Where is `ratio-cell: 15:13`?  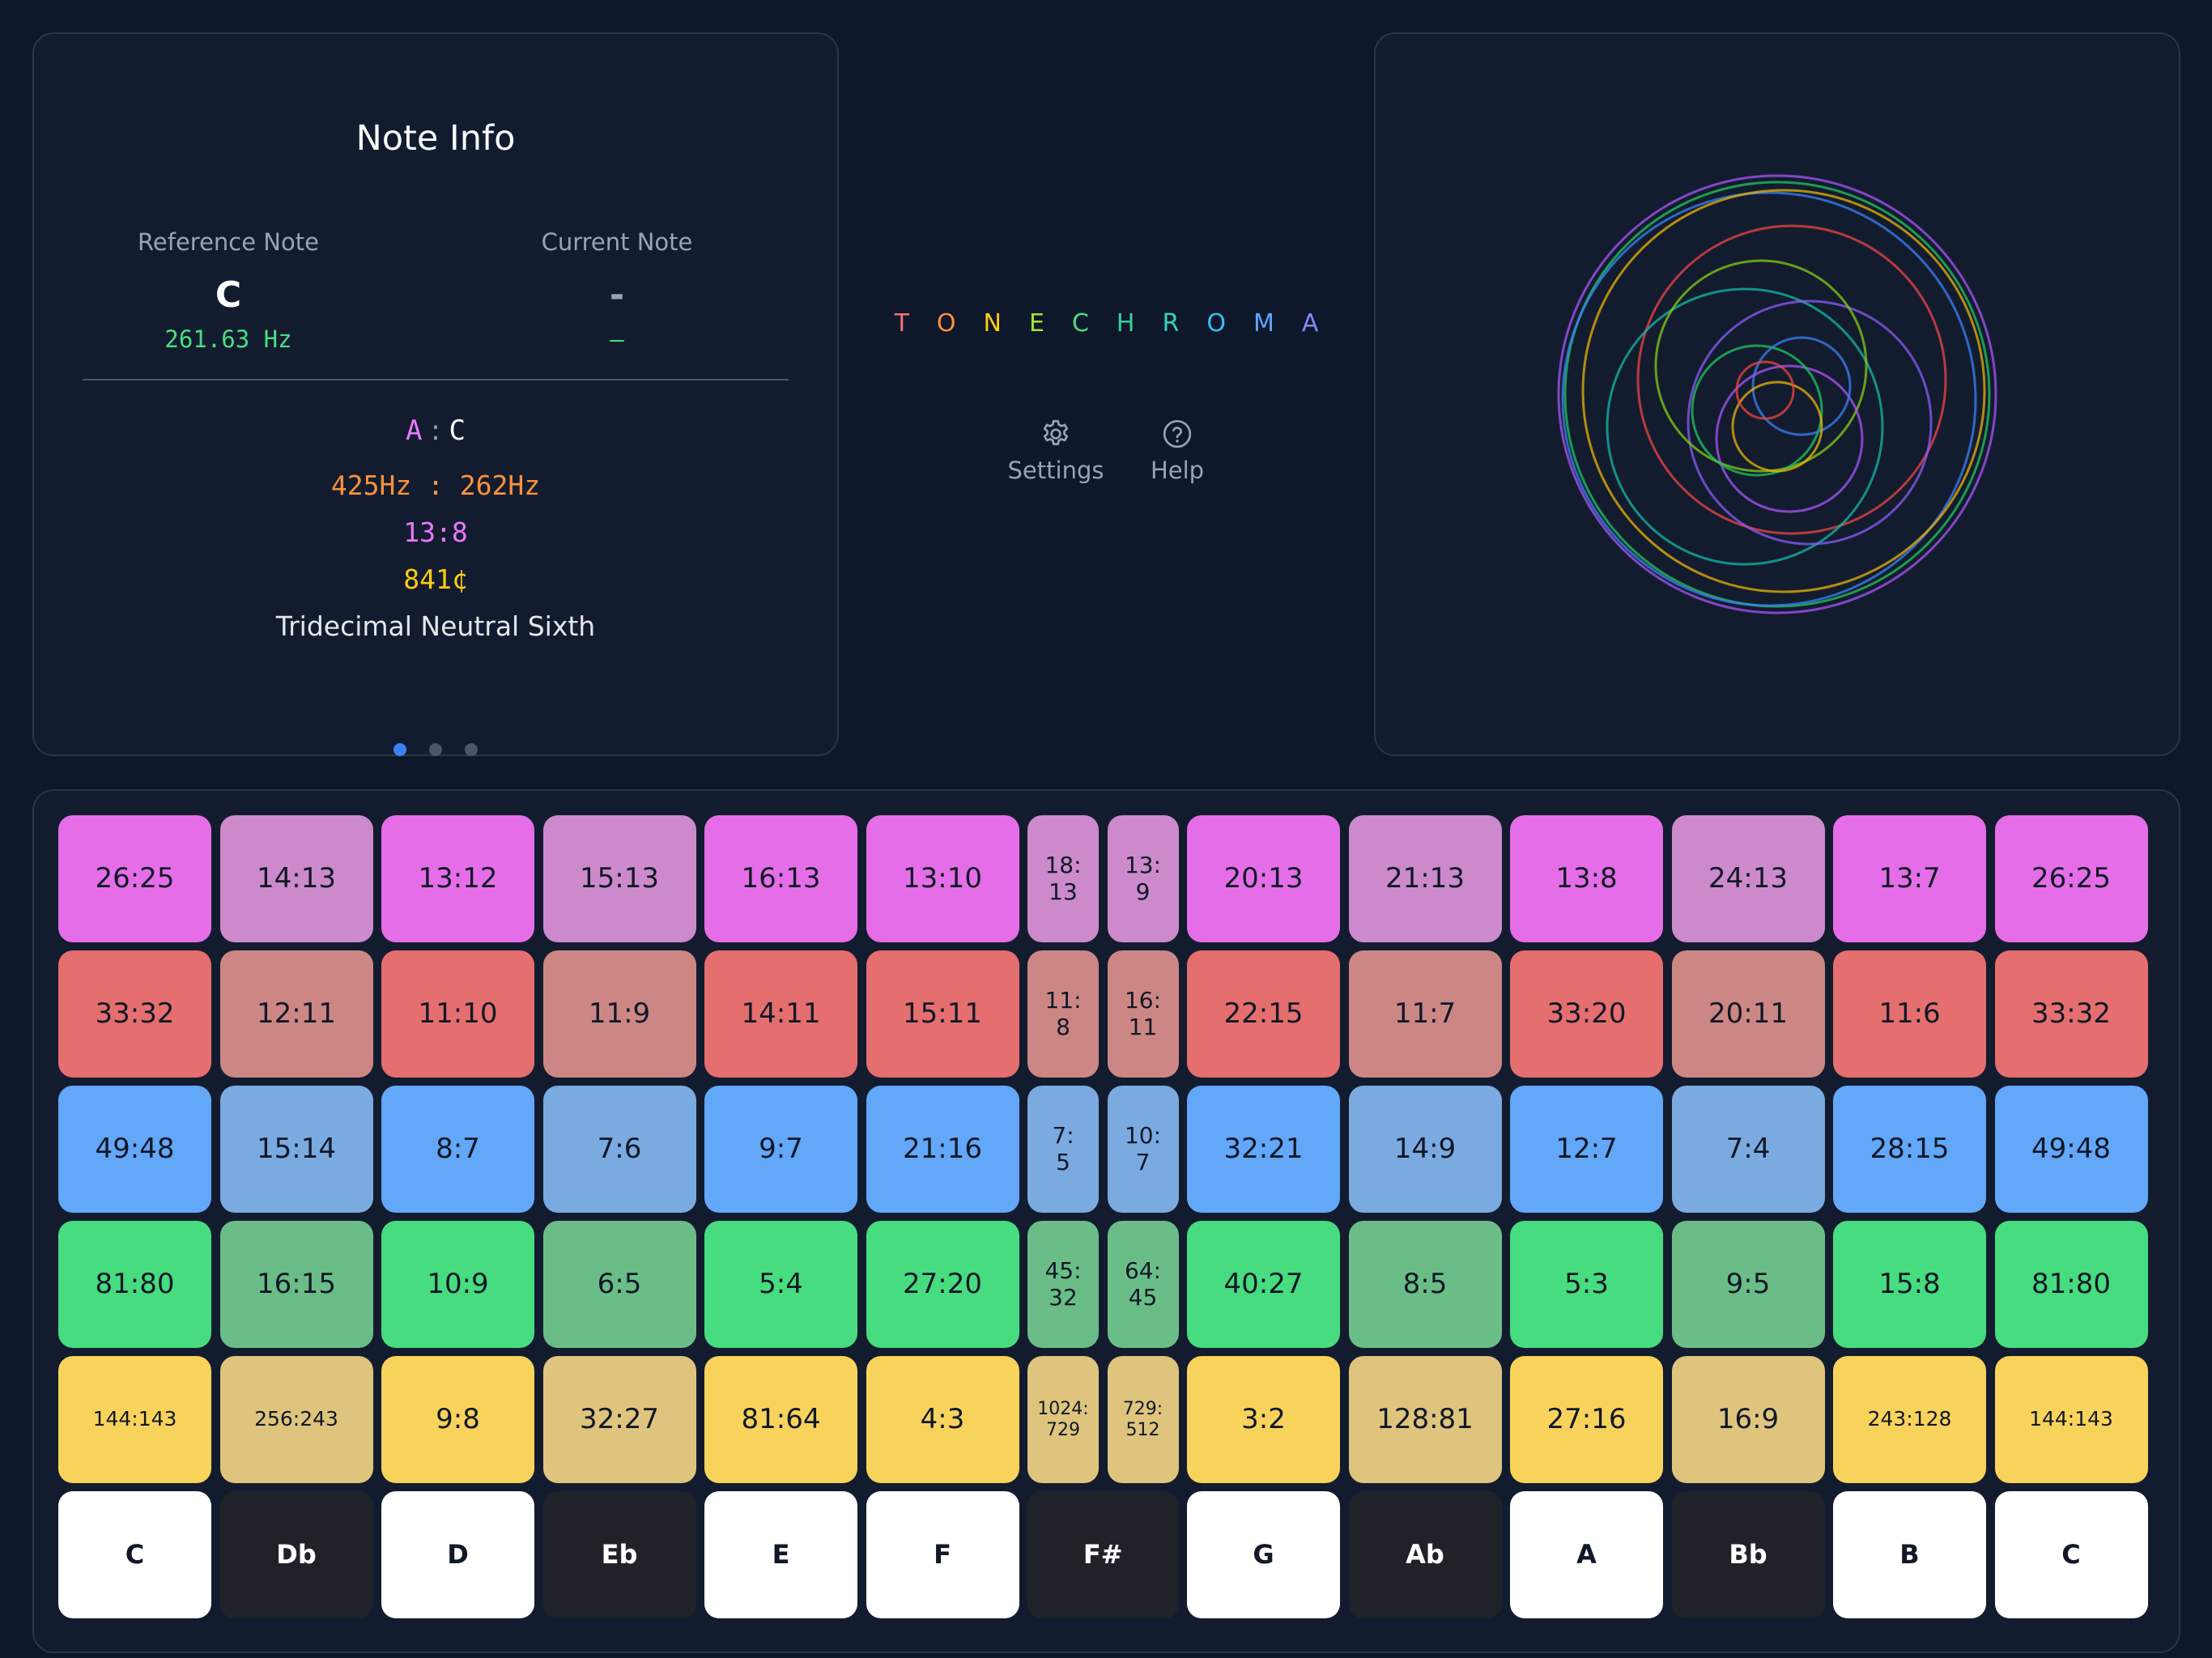 ratio-cell: 15:13 is located at coordinates (619, 878).